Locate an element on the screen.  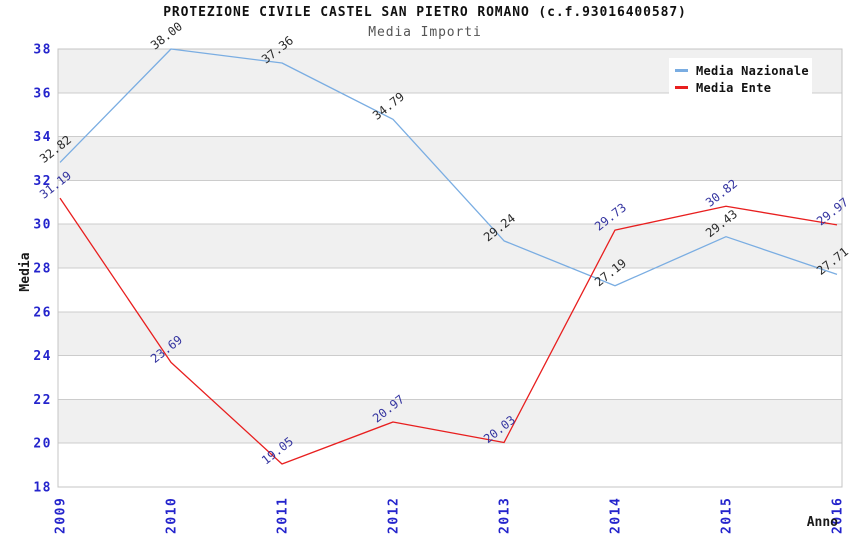
y-tick-label: 38 is located at coordinates (42, 50).